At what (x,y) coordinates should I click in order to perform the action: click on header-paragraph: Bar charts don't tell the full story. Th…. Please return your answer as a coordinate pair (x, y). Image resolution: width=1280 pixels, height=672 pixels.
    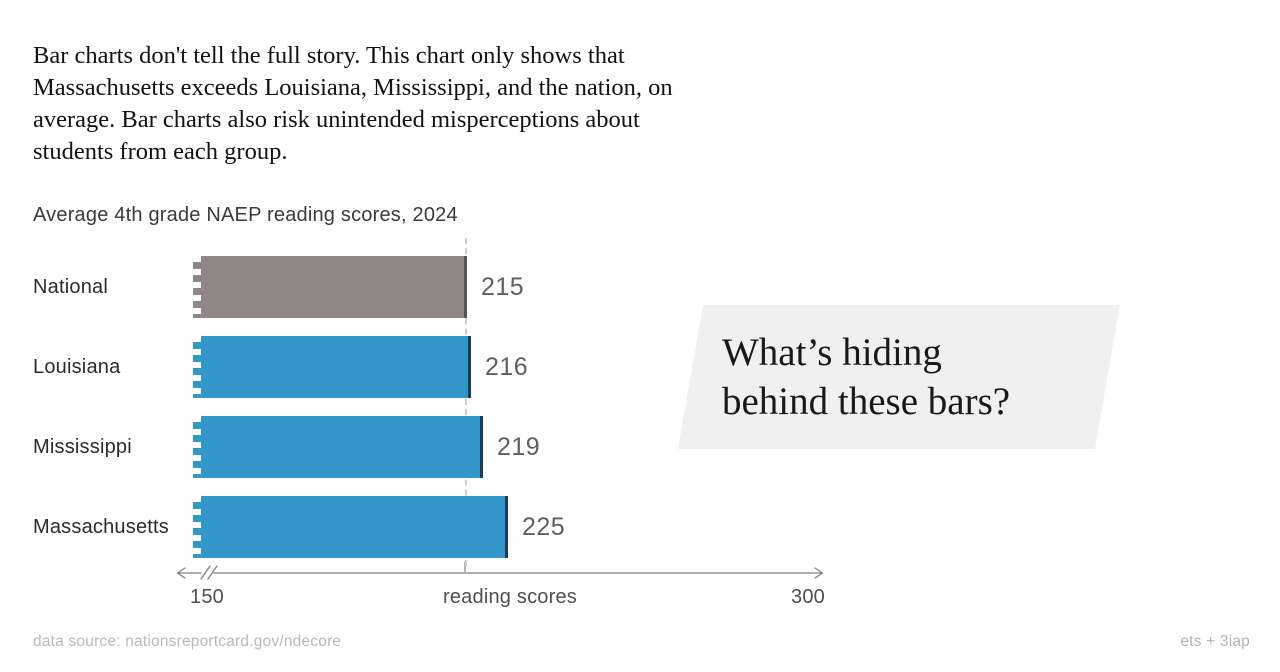
    Looking at the image, I should click on (353, 104).